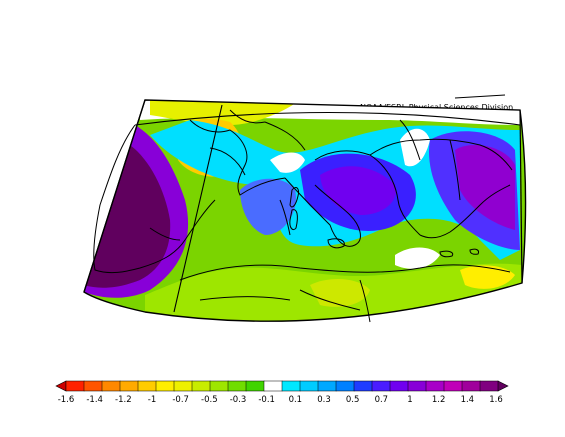 This screenshot has width=565, height=437. I want to click on colorbar-tick-label: 0.3, so click(324, 400).